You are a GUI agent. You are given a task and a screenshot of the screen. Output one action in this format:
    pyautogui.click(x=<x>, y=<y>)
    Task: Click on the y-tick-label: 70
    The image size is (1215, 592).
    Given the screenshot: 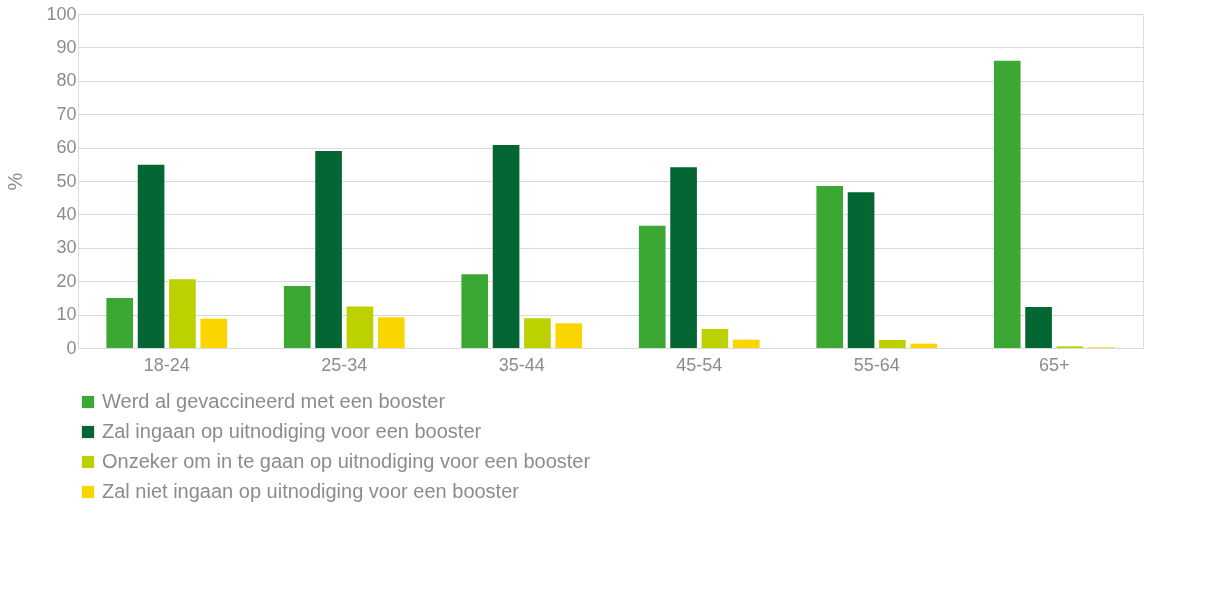 What is the action you would take?
    pyautogui.click(x=66, y=113)
    